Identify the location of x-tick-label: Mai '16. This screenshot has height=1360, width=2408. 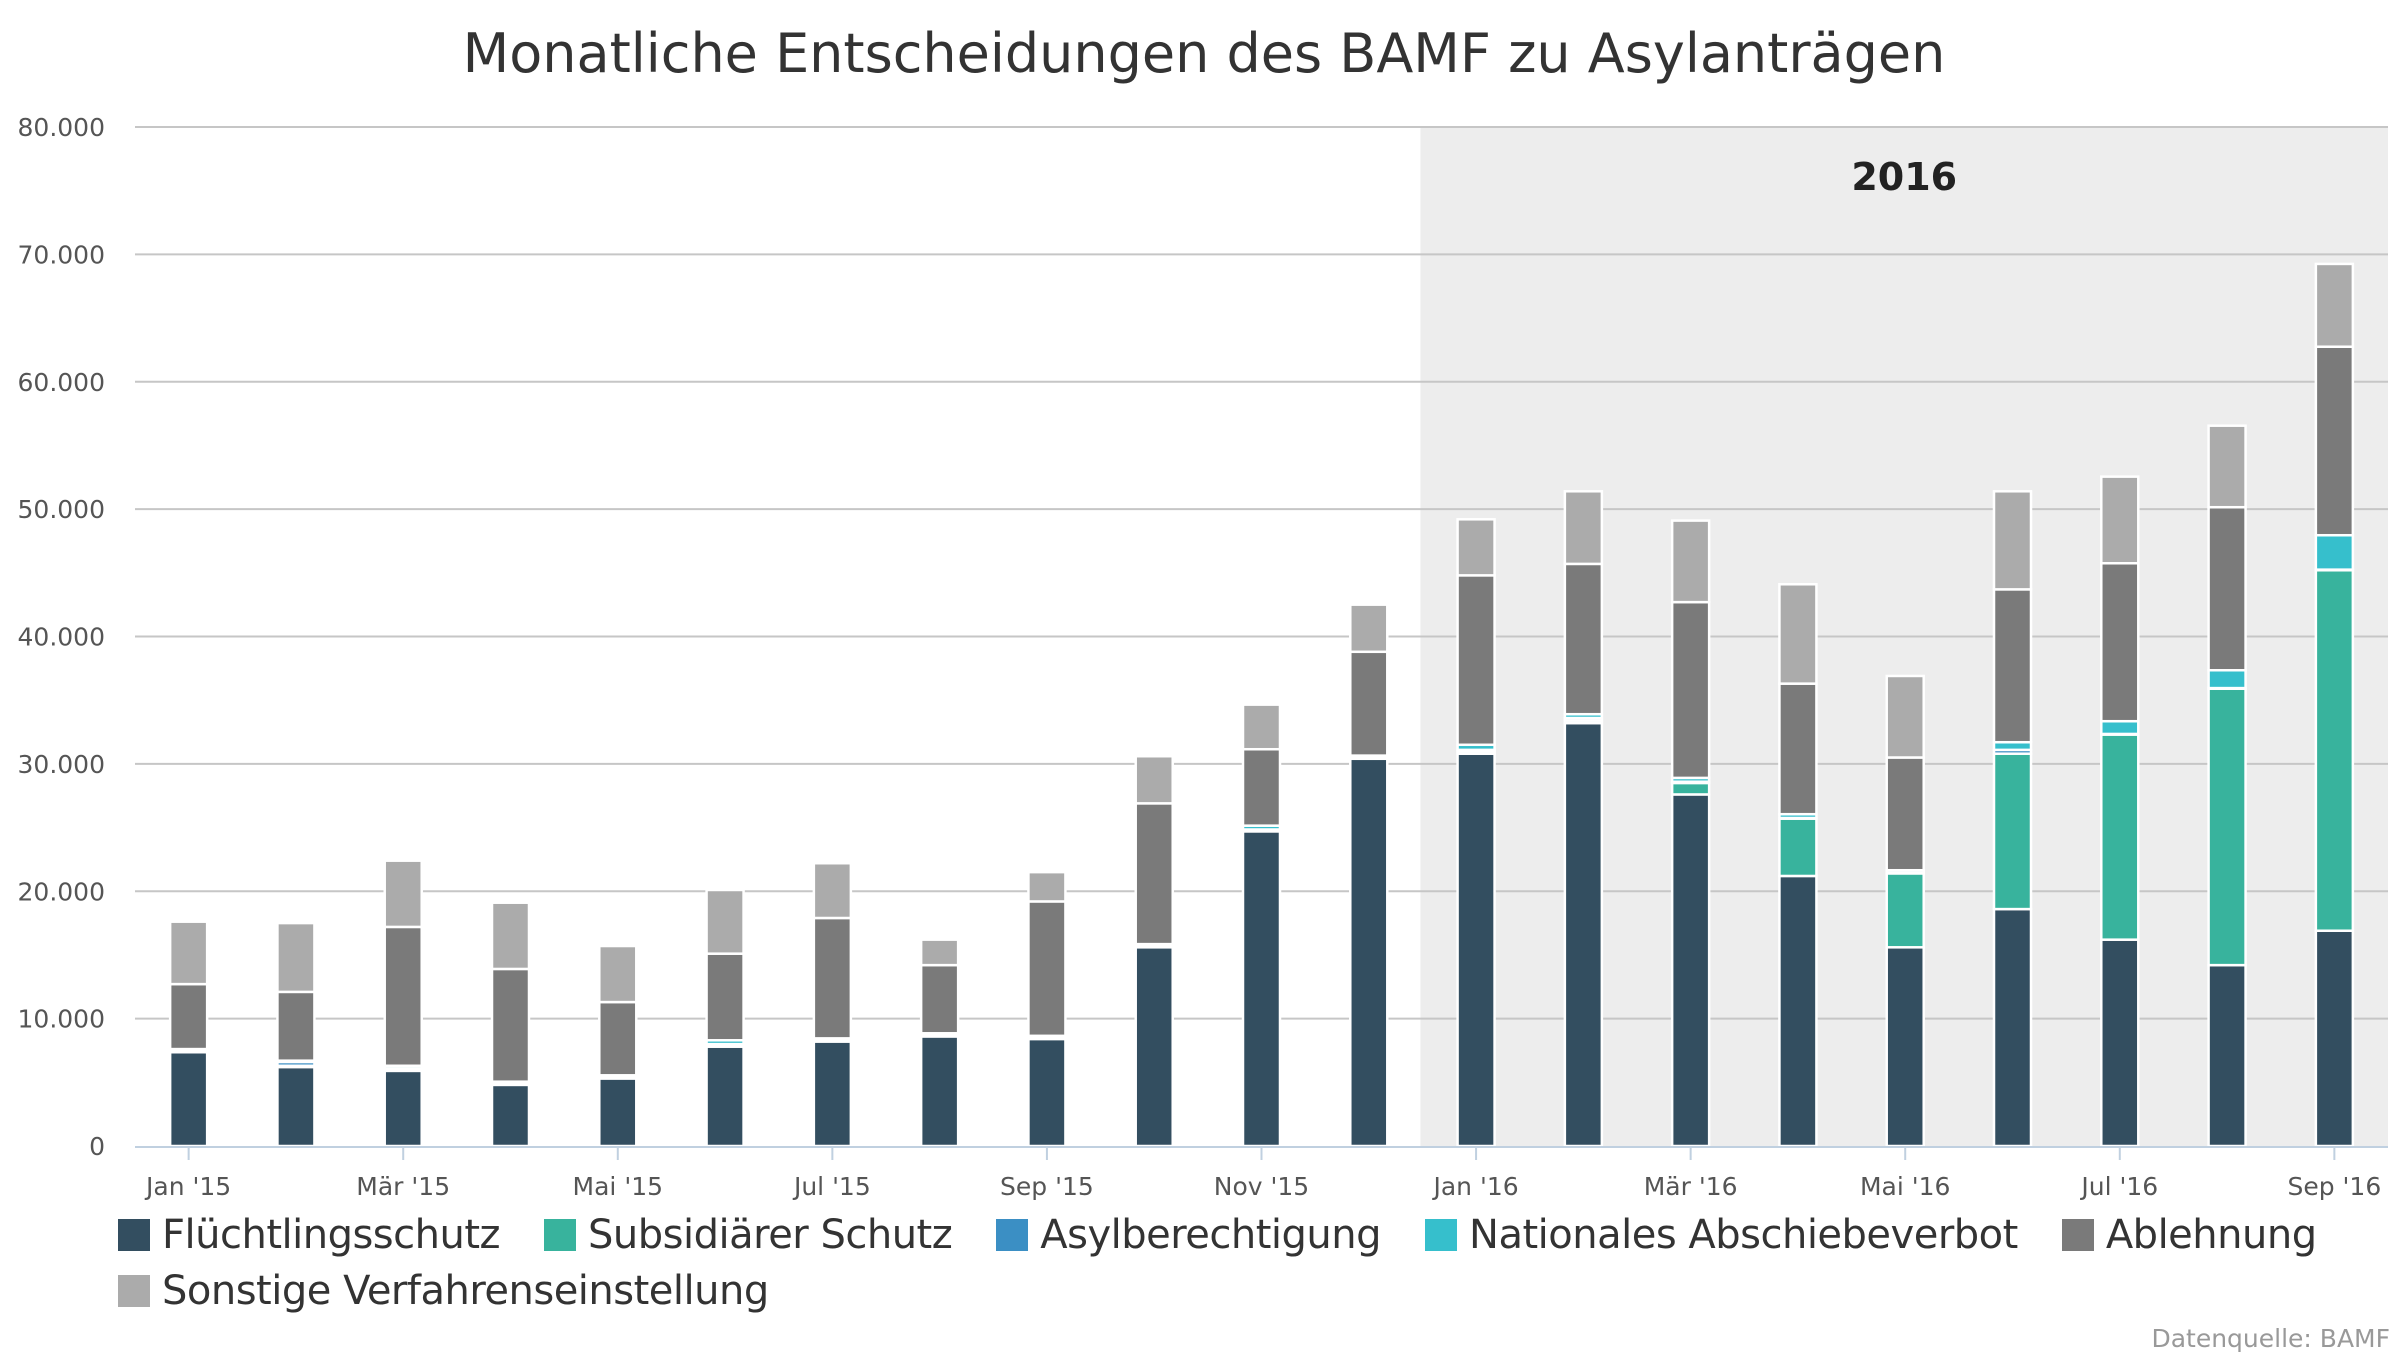
(1905, 1186).